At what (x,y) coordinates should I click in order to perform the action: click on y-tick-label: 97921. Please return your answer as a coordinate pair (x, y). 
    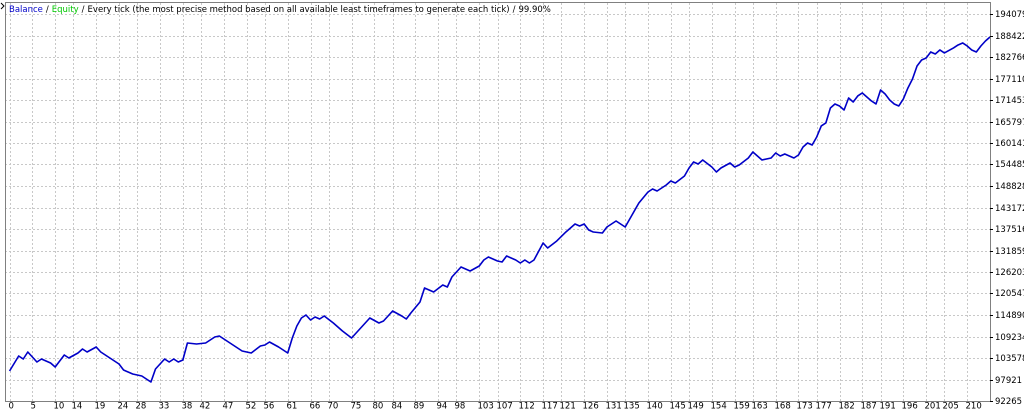
    Looking at the image, I should click on (1008, 381).